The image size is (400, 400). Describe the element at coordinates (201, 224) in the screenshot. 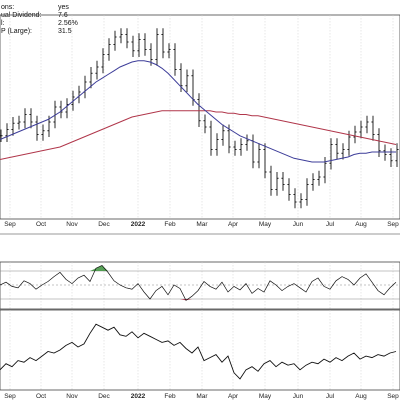

I see `x-tick-labels: Sep Oct Nov Dec 2022 Feb Mar Apr May Jun Jul Aug Sep` at that location.